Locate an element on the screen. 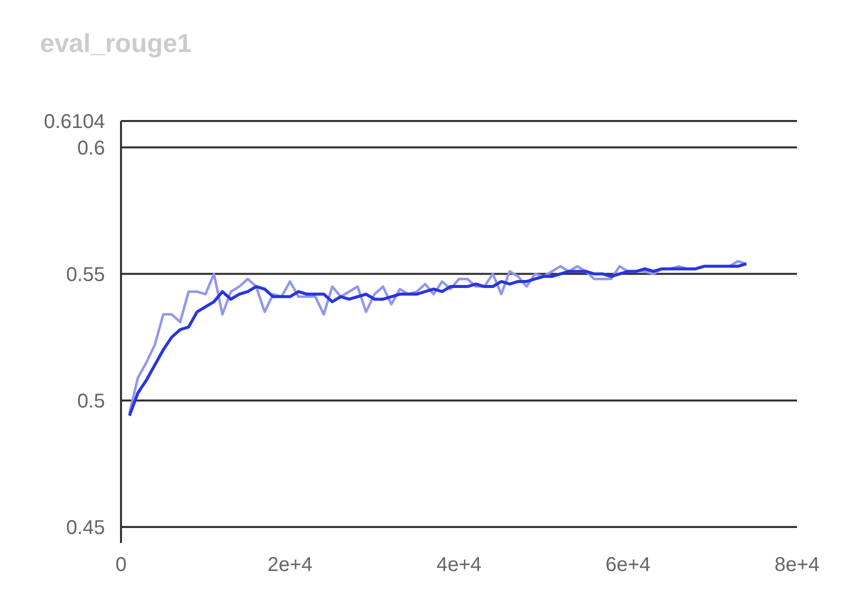  y-tick-label: 0.45 is located at coordinates (85, 528).